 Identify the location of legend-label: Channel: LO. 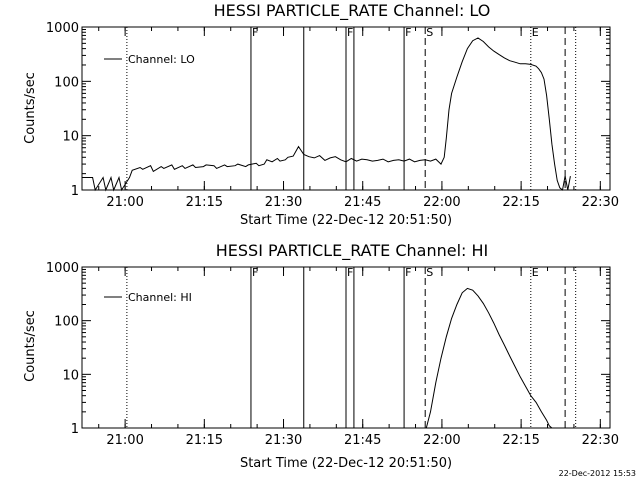
(161, 59).